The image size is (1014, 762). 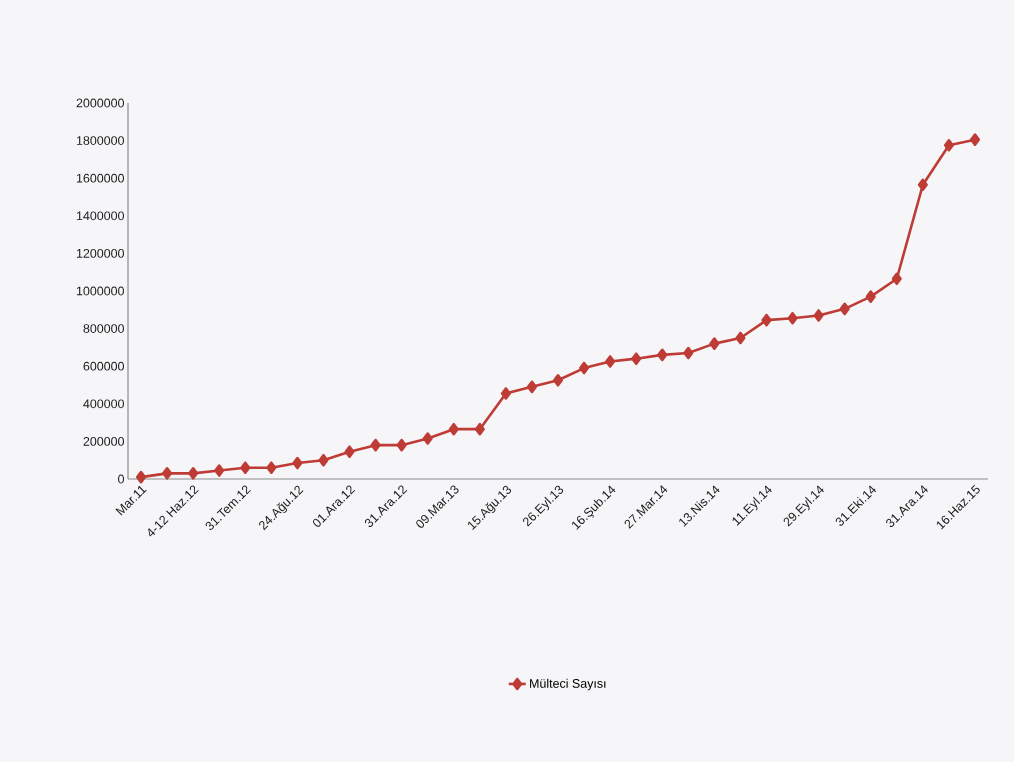 I want to click on y-tick-label: 1800000, so click(x=100, y=140).